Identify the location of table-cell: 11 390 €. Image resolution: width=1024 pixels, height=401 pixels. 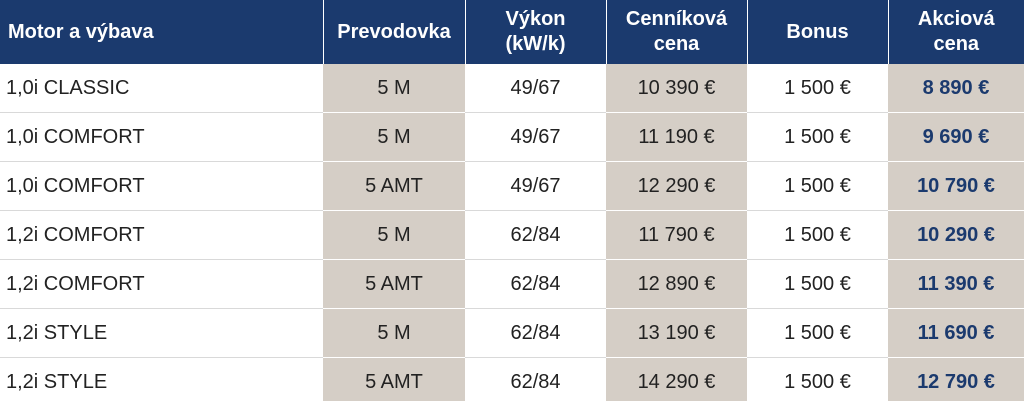
(956, 284).